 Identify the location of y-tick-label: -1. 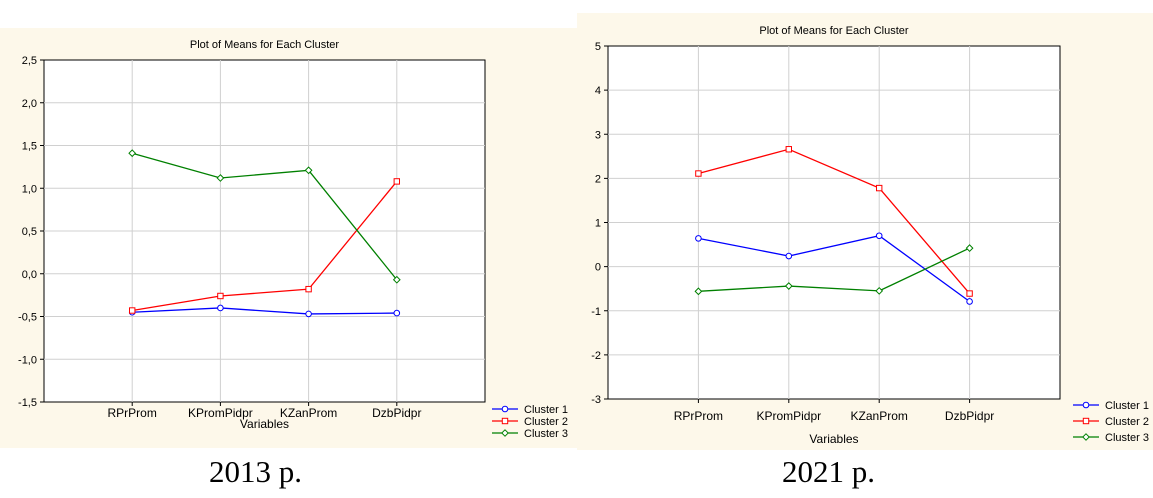
(596, 312).